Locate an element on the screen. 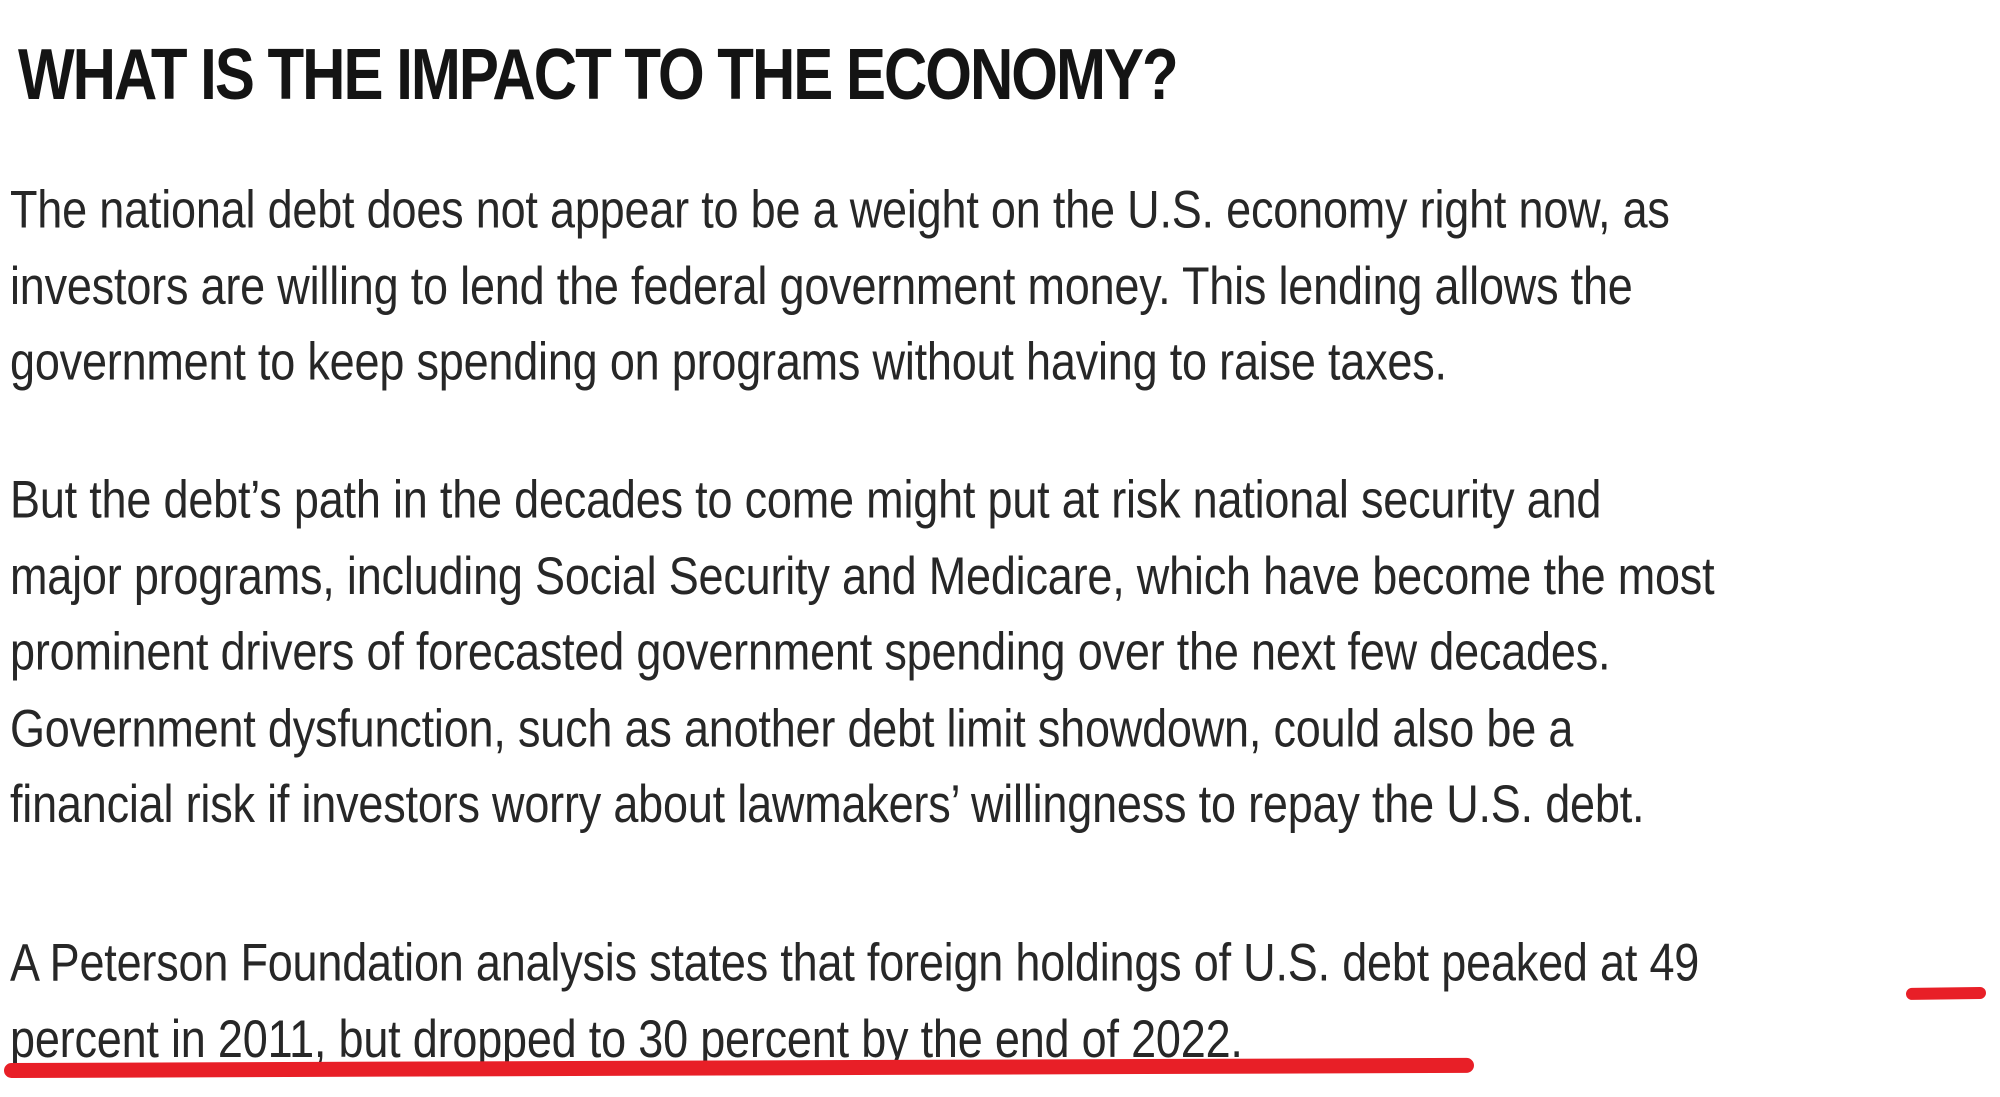  section-heading: WHAT IS THE IMPACT TO THE ECONOMY? is located at coordinates (598, 74).